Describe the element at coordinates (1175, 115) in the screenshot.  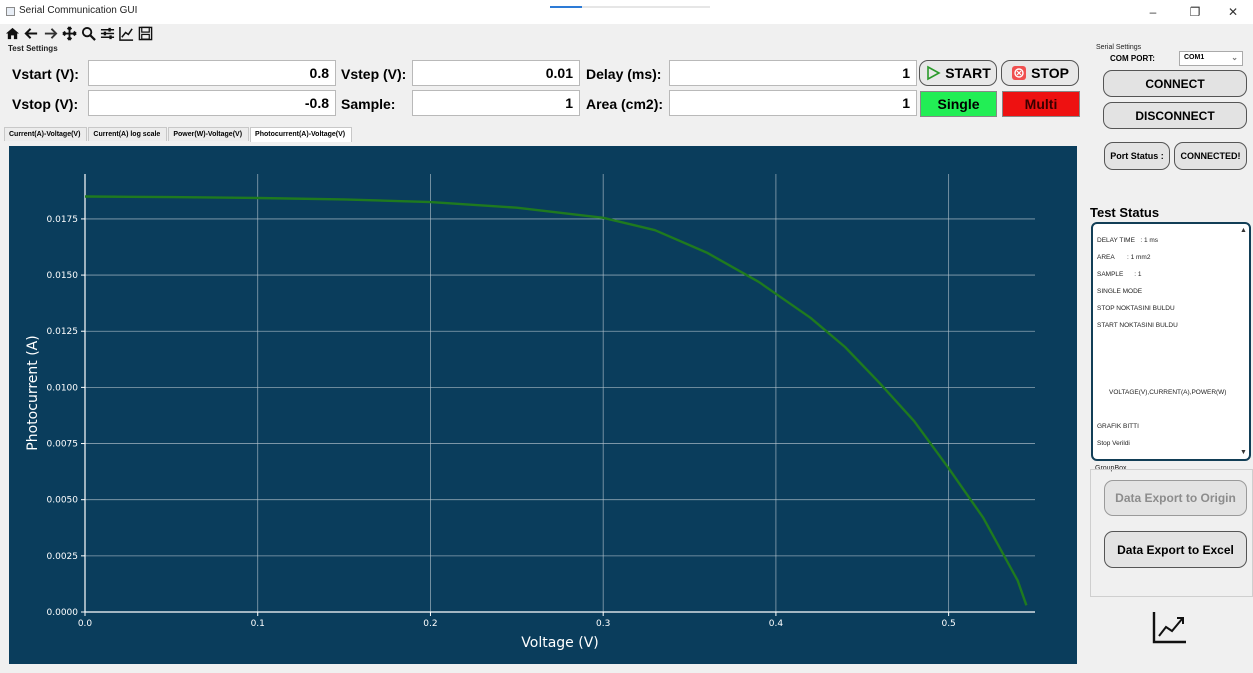
I see `disconnect-button: DISCONNECT` at that location.